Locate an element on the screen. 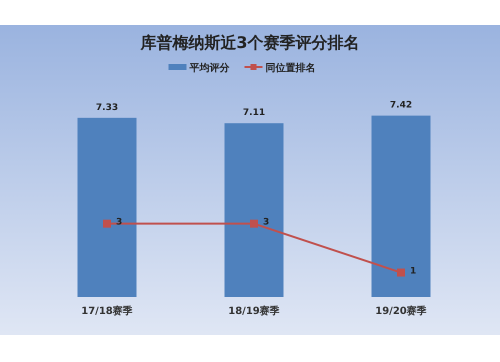 This screenshot has height=362, width=500. data-label: 7.33 is located at coordinates (107, 107).